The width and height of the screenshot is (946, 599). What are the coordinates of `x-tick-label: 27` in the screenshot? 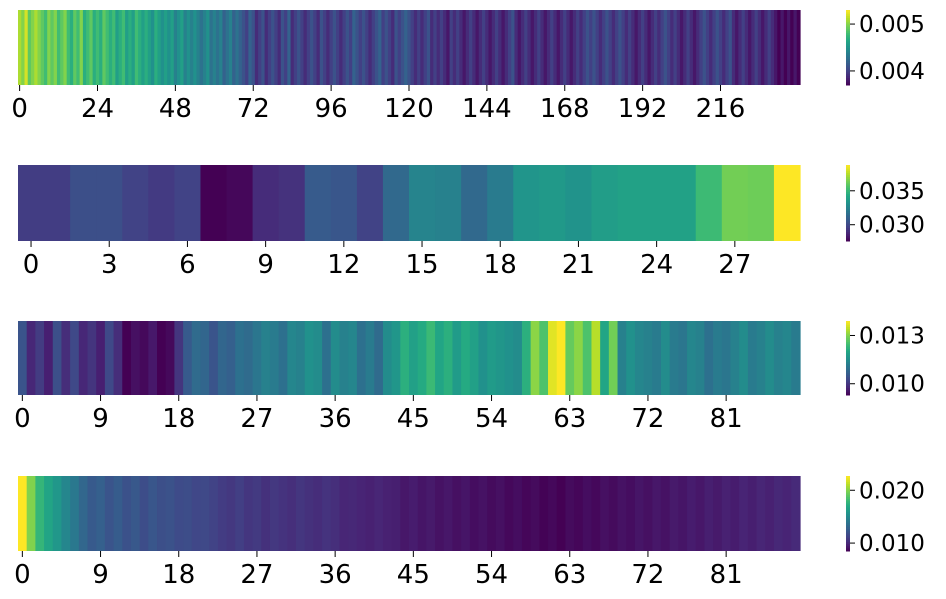 It's located at (256, 419).